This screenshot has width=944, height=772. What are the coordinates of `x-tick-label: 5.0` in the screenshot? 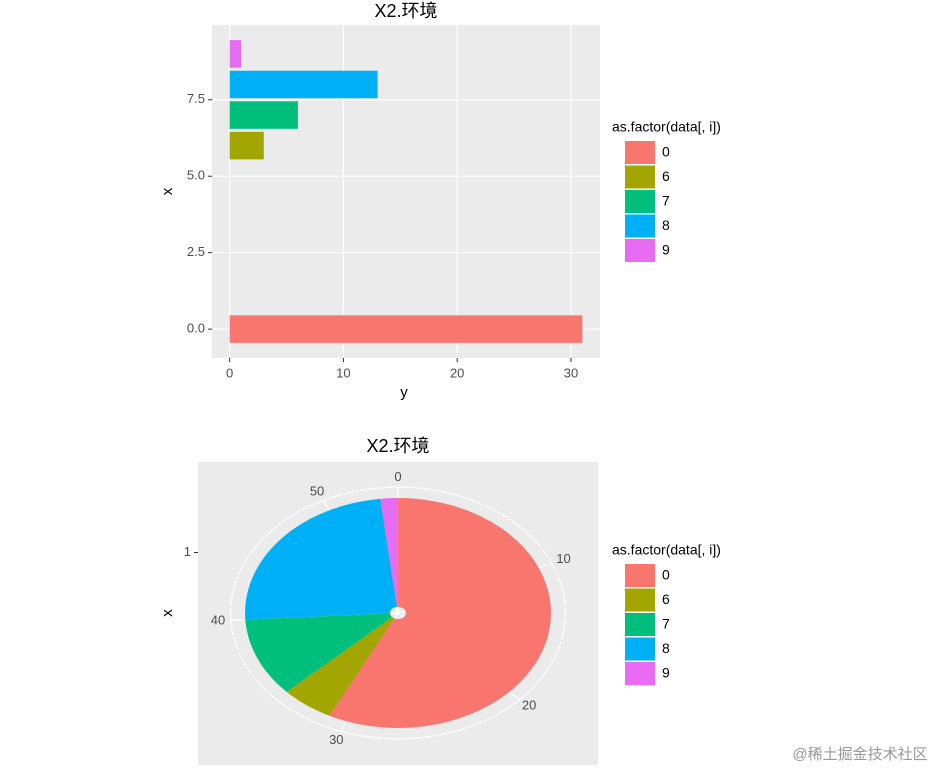 It's located at (196, 175).